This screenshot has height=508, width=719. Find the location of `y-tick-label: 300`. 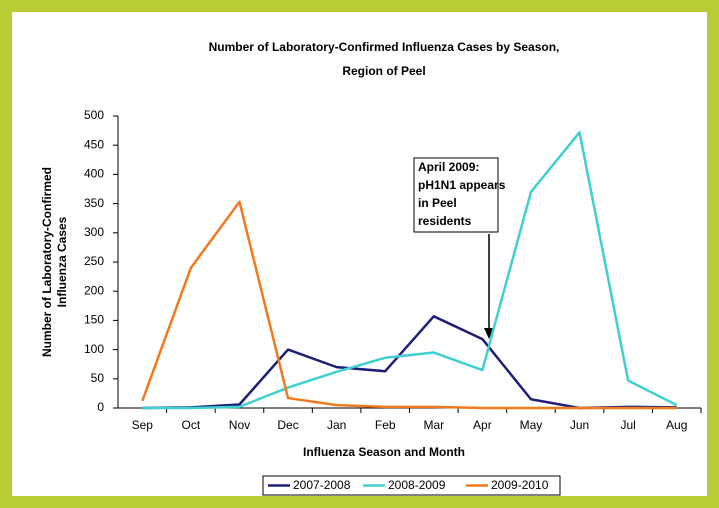

y-tick-label: 300 is located at coordinates (94, 232).